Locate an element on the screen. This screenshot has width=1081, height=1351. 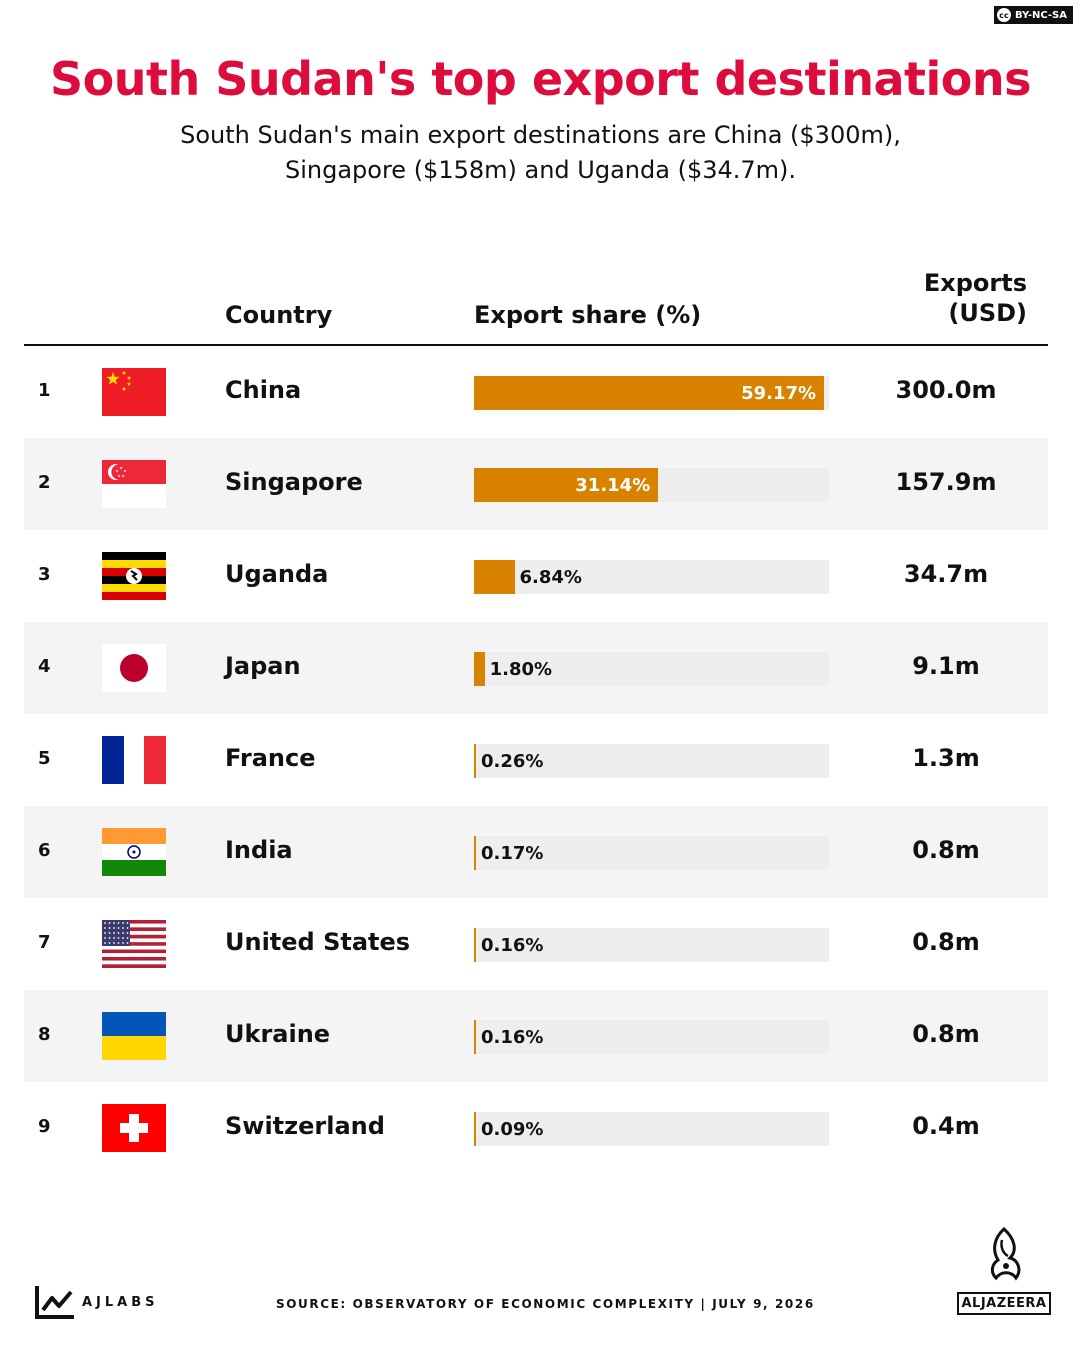
export-value: 1.3m is located at coordinates (946, 758).